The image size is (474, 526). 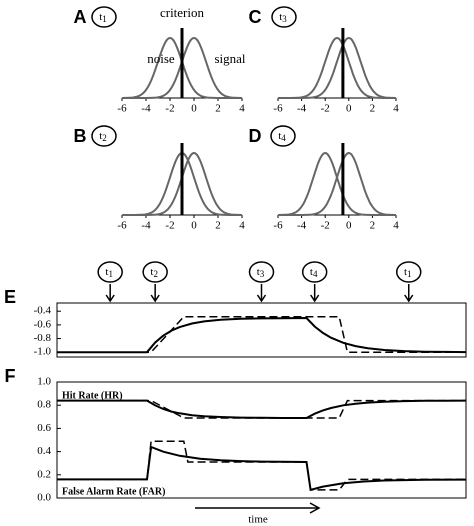 I want to click on panel-label: D, so click(x=255, y=136).